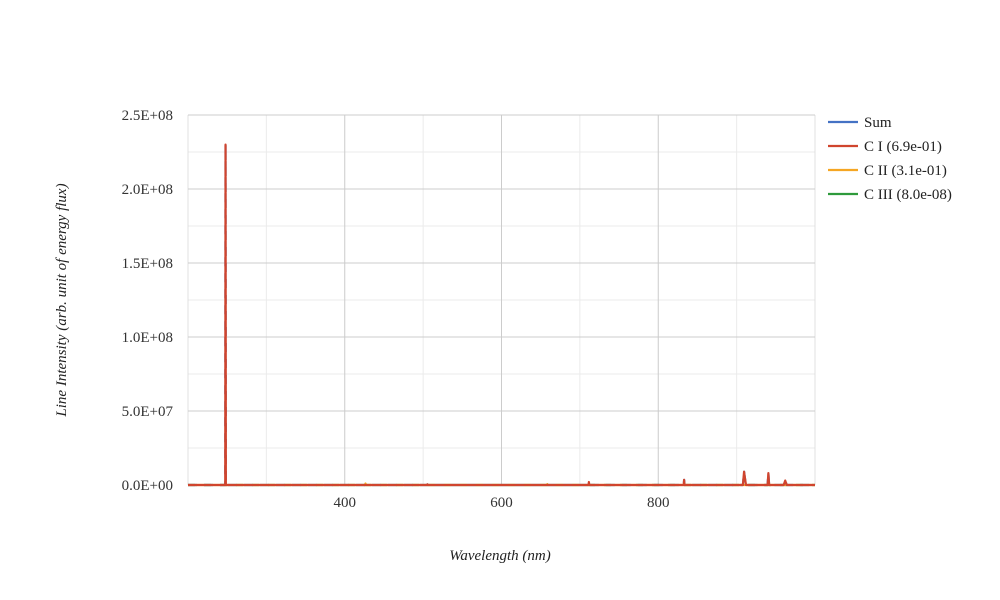 This screenshot has height=600, width=1000. I want to click on y-tick-label: 0.0E+00, so click(147, 486).